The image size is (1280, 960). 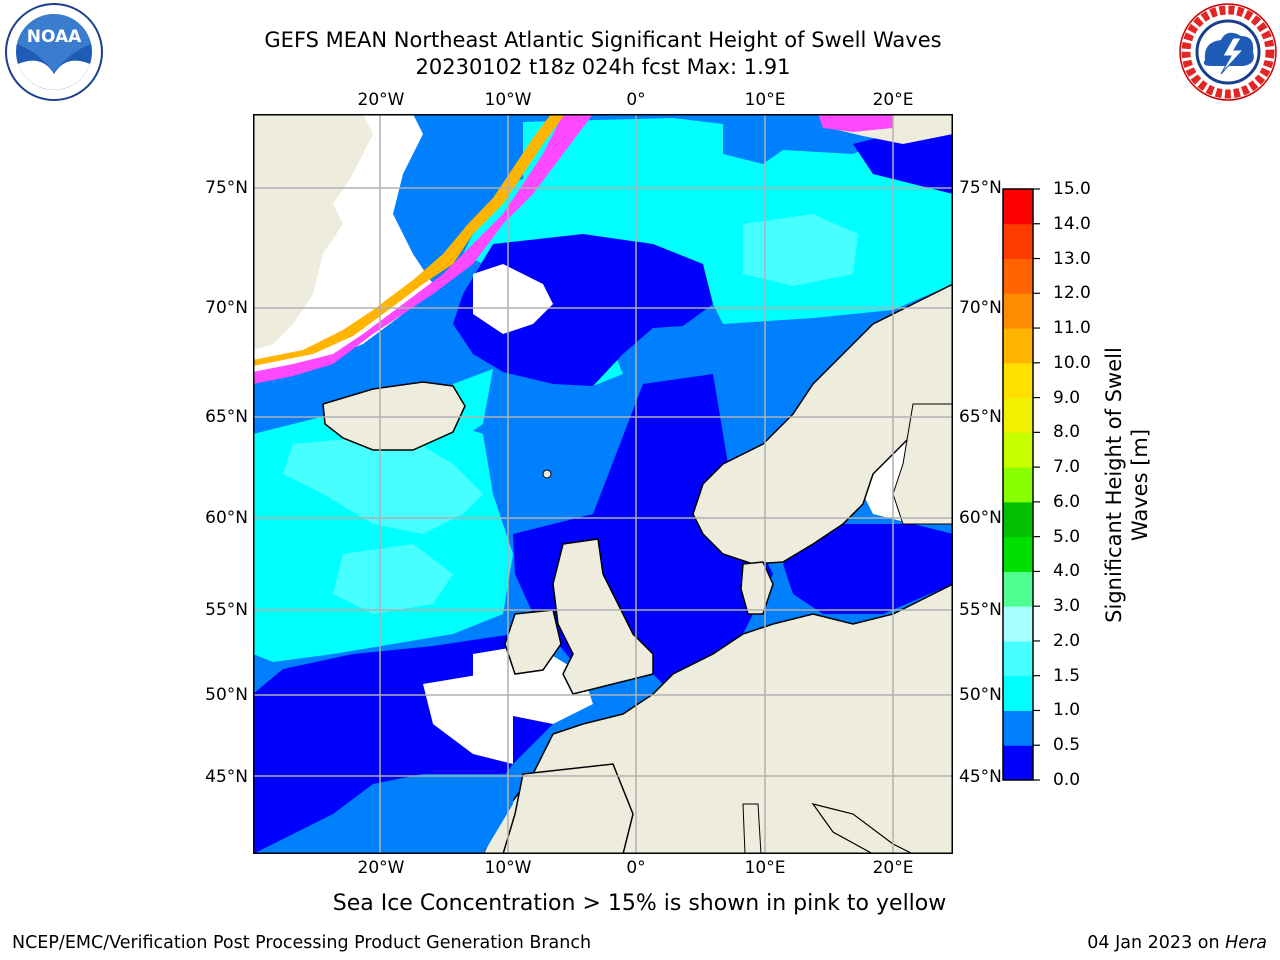 What do you see at coordinates (1067, 432) in the screenshot?
I see `colorbar-tick-label: 8.0` at bounding box center [1067, 432].